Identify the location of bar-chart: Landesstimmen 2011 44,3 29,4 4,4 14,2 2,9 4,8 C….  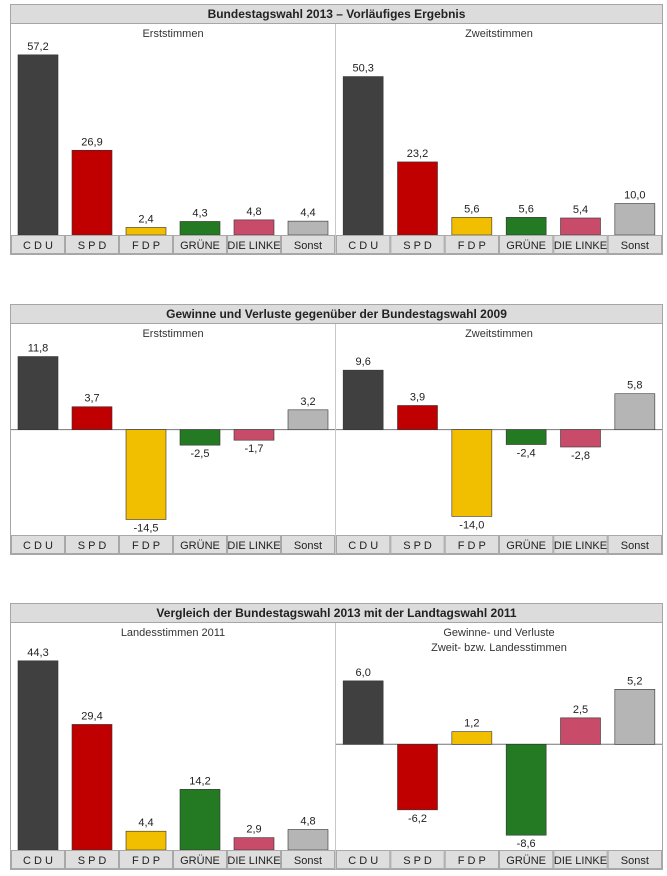
(173, 748).